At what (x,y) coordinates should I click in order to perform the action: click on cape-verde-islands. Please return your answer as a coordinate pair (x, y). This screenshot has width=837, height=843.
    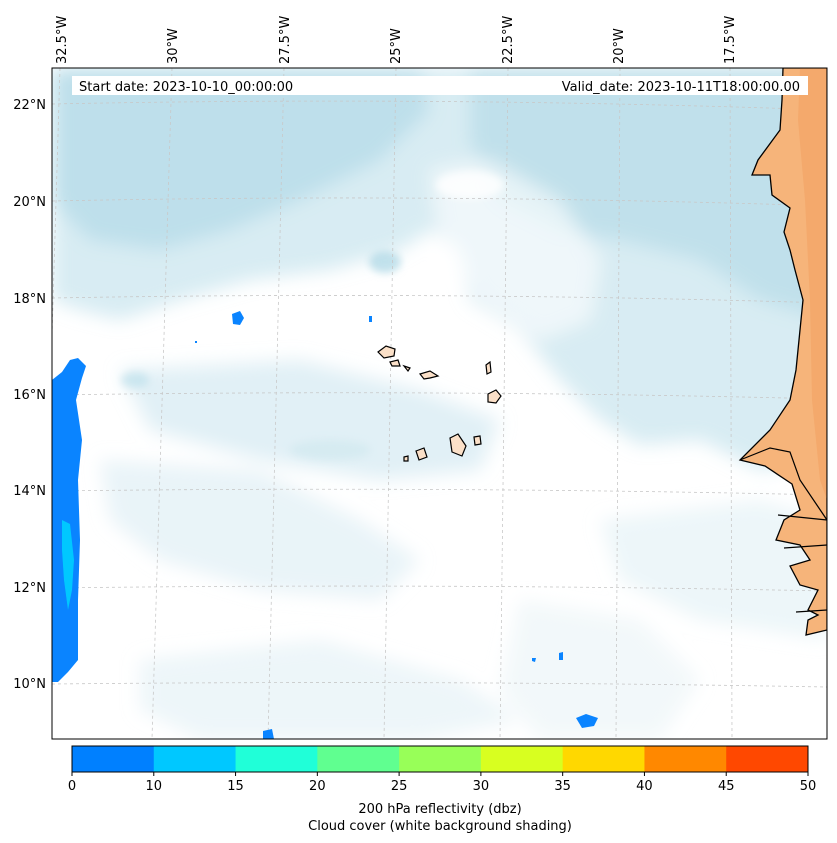
    Looking at the image, I should click on (439, 403).